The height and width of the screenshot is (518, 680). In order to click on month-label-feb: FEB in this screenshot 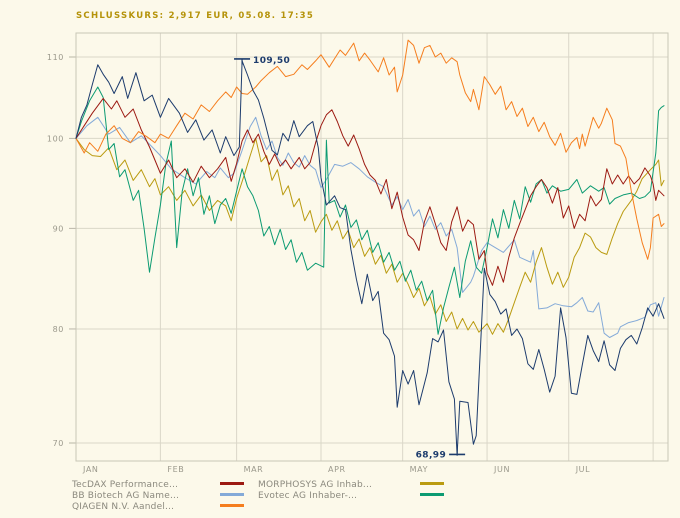, I will do `click(175, 469)`.